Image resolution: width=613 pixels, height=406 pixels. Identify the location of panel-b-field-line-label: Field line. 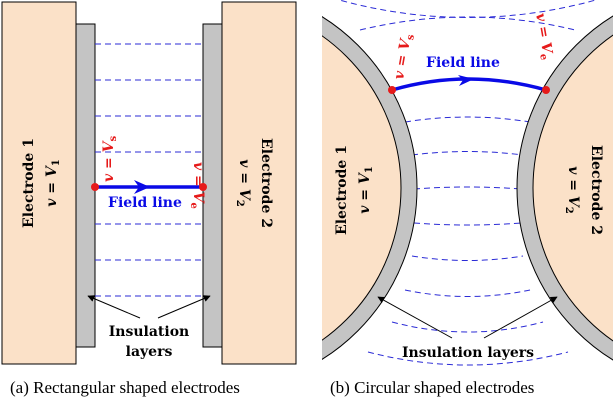
(463, 63).